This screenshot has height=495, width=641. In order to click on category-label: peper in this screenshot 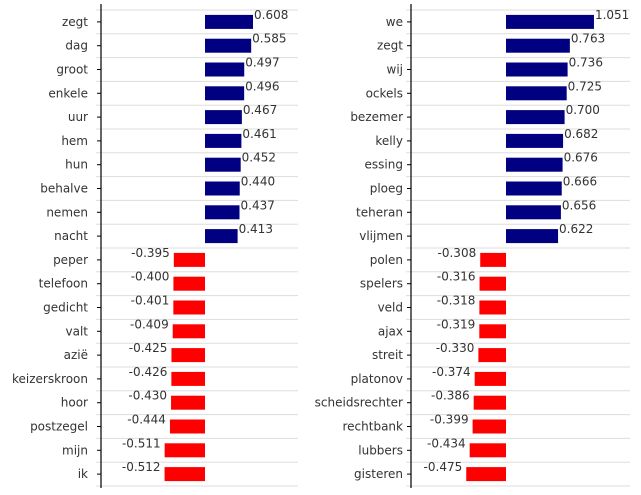, I will do `click(70, 260)`.